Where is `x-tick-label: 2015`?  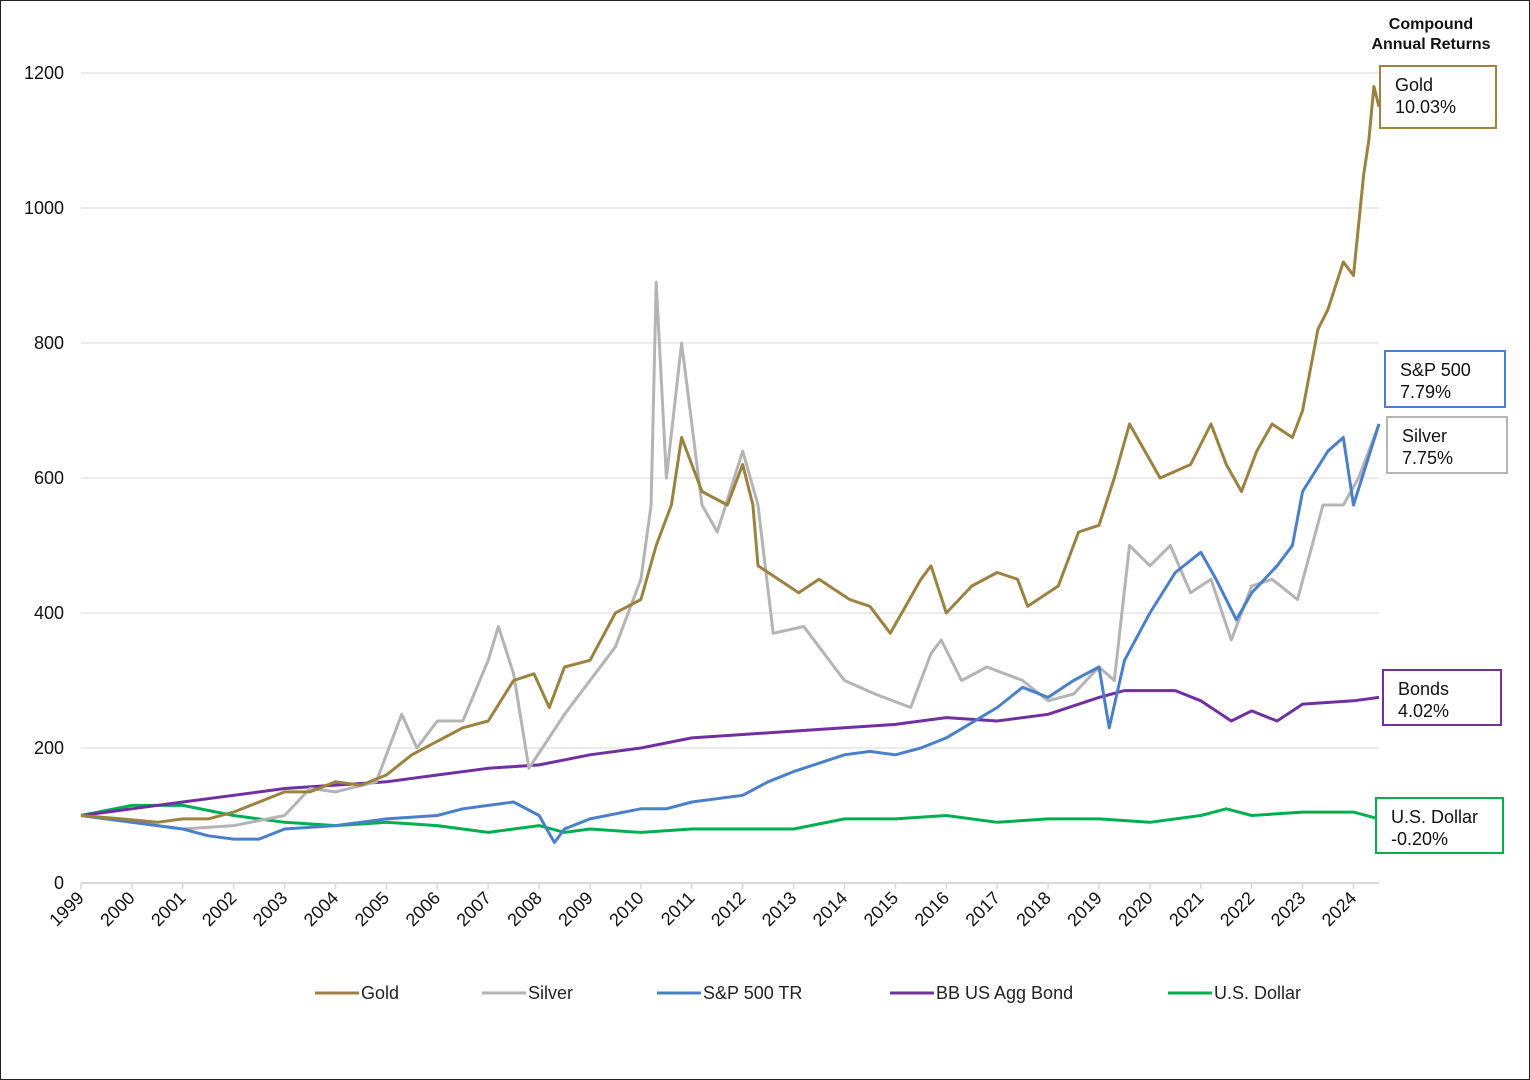
x-tick-label: 2015 is located at coordinates (881, 909).